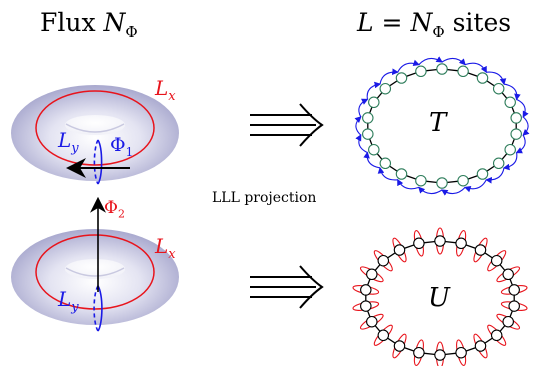 Image resolution: width=537 pixels, height=366 pixels. I want to click on ring-bottom-label: U, so click(439, 298).